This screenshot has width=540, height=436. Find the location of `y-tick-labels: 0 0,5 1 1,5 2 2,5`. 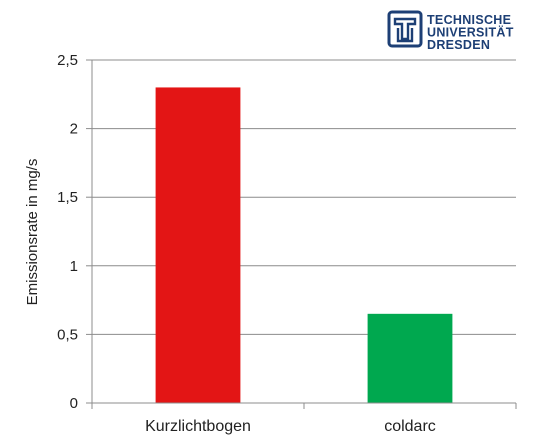

y-tick-labels: 0 0,5 1 1,5 2 2,5 is located at coordinates (67, 232).